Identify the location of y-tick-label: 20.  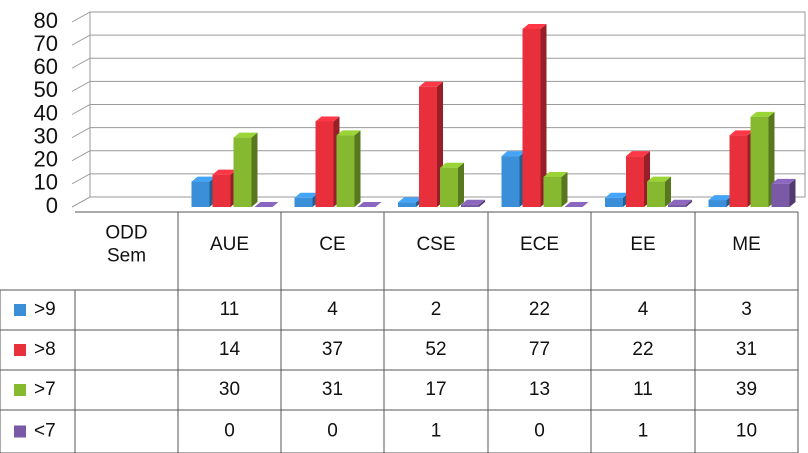
(46, 159).